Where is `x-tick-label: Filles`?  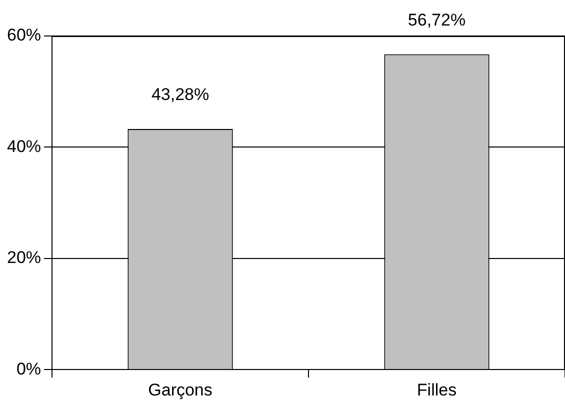
x-tick-label: Filles is located at coordinates (436, 390).